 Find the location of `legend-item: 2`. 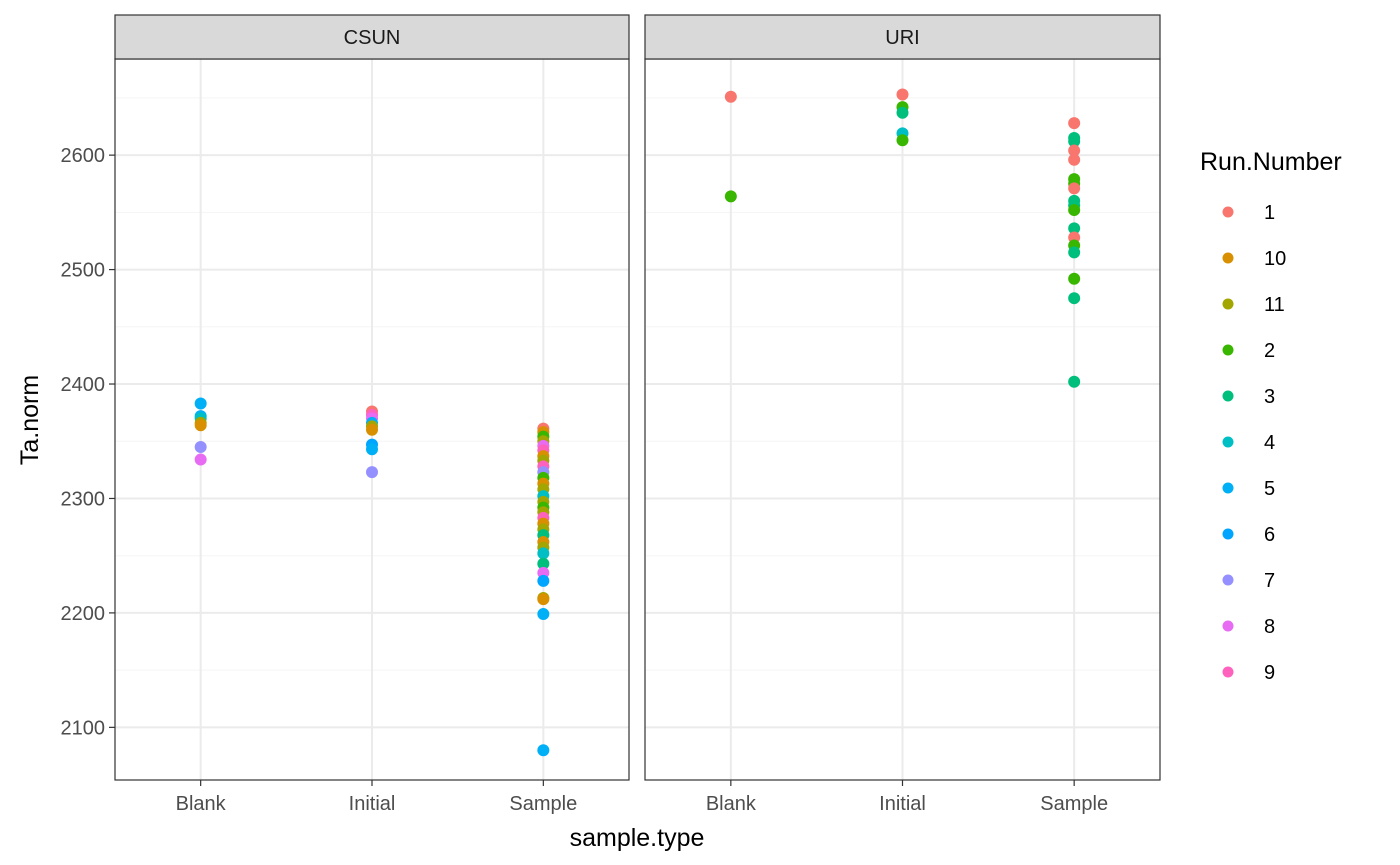

legend-item: 2 is located at coordinates (1248, 351).